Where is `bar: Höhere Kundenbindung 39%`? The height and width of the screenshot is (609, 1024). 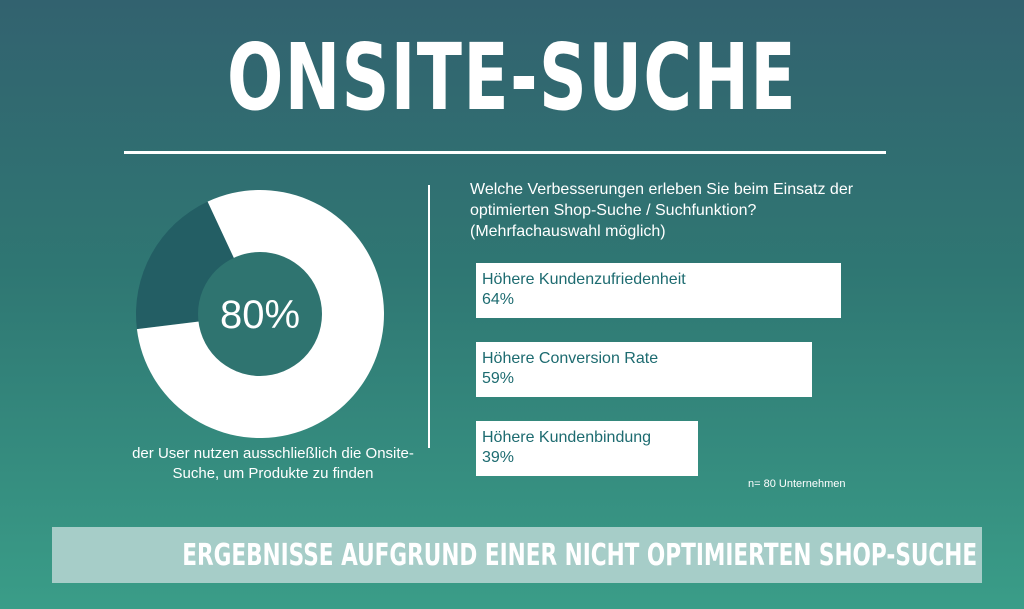 bar: Höhere Kundenbindung 39% is located at coordinates (587, 448).